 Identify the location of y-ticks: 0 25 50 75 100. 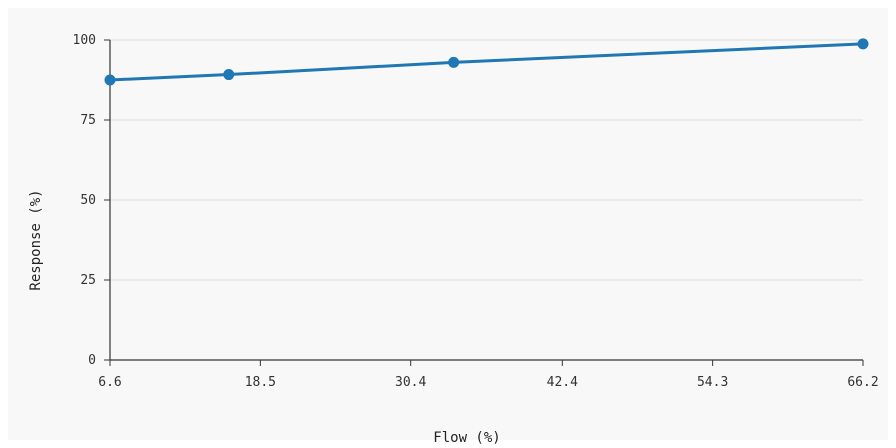
(91, 200).